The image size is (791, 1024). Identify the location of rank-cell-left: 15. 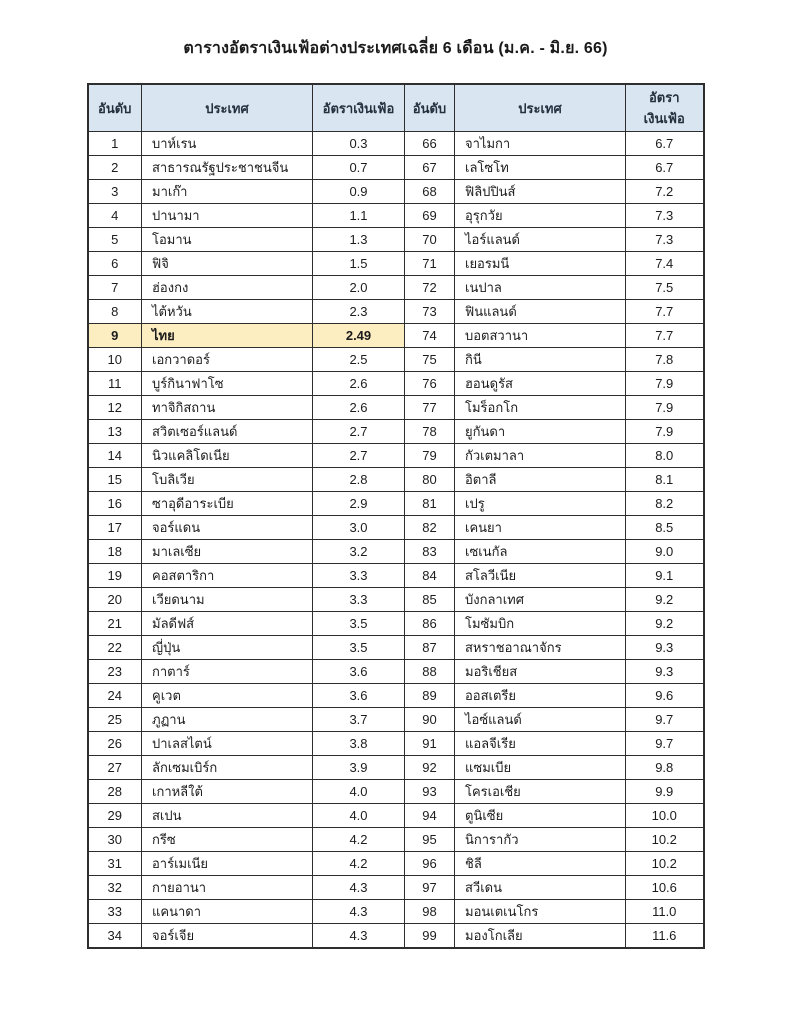
(114, 479).